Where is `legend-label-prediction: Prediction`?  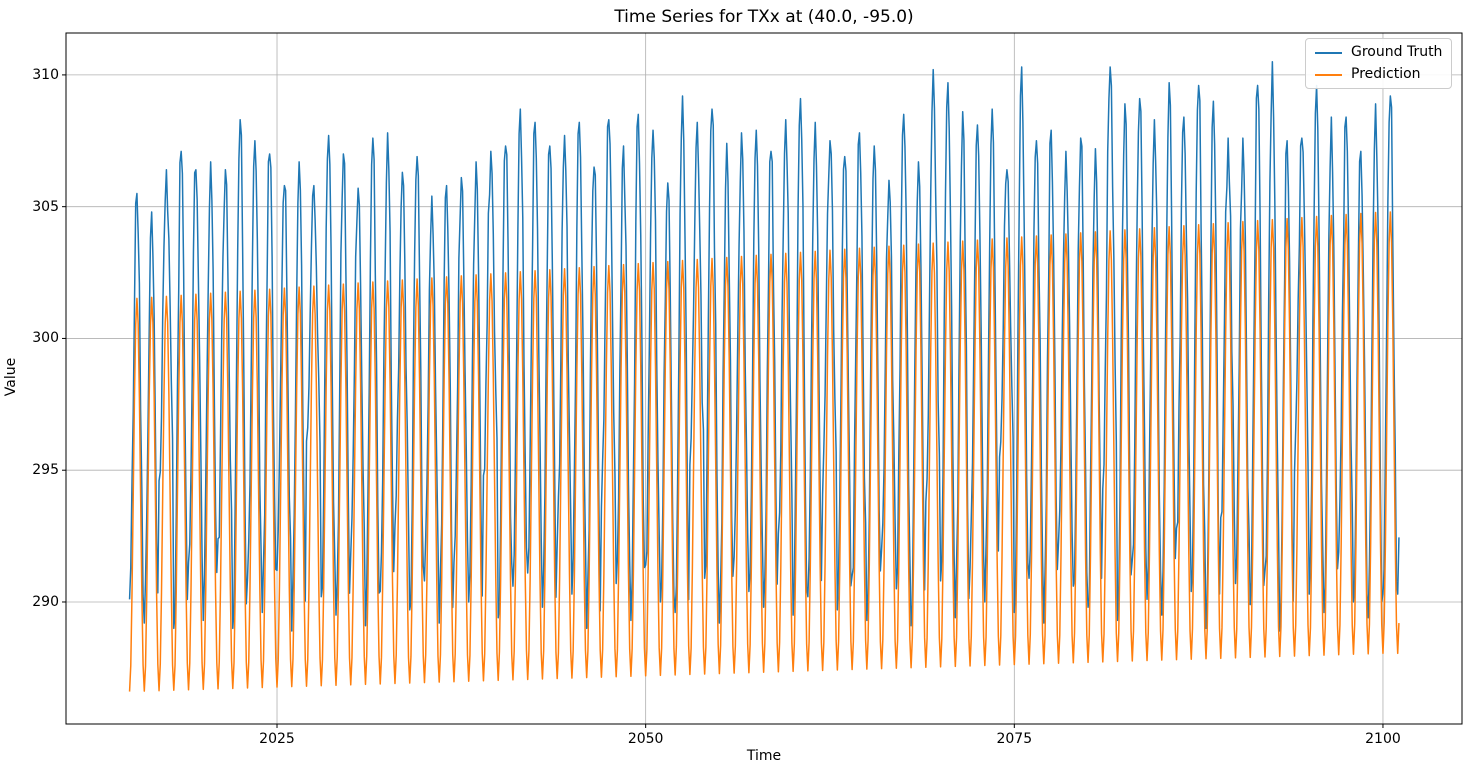 legend-label-prediction: Prediction is located at coordinates (1386, 74).